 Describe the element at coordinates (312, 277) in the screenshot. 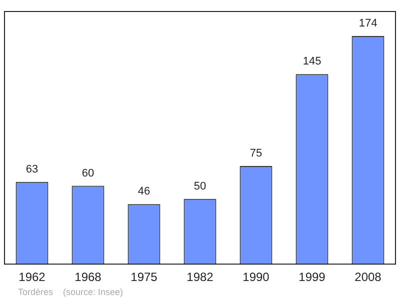

I see `x-tick-label: 1999` at that location.